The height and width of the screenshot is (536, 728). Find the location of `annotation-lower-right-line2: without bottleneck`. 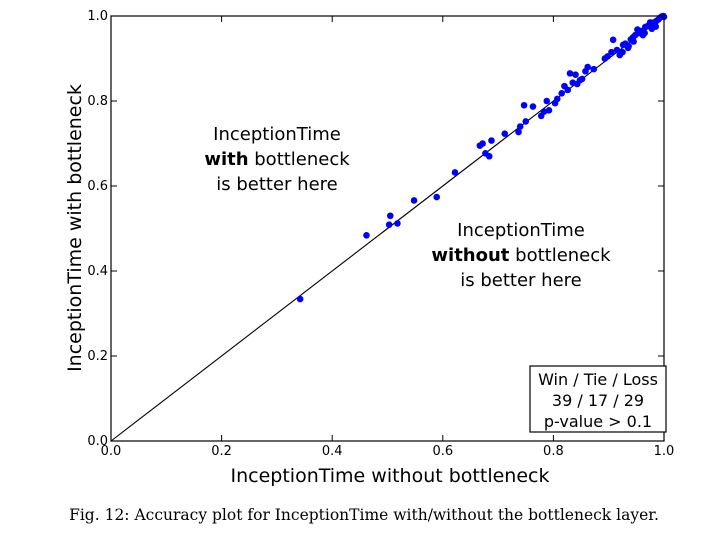

annotation-lower-right-line2: without bottleneck is located at coordinates (521, 255).